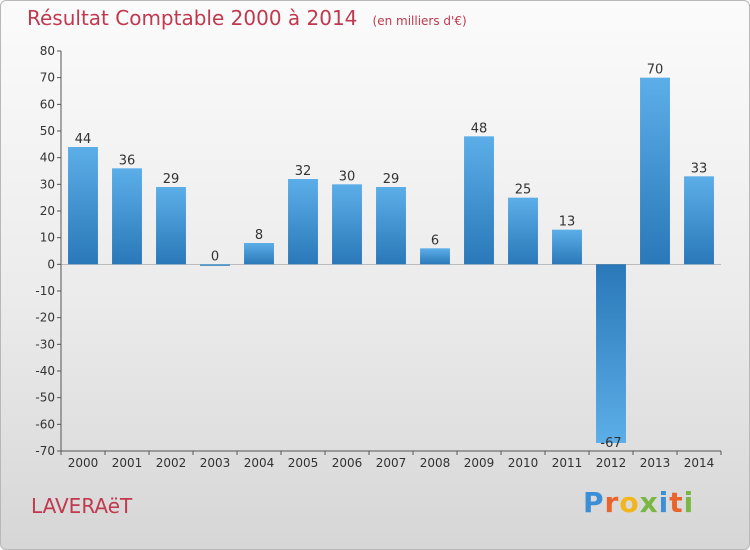  I want to click on y-tick-label: 30, so click(47, 184).